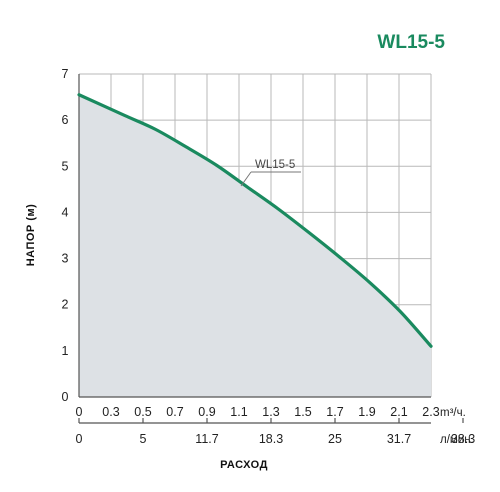 The width and height of the screenshot is (500, 492). I want to click on x-tick-label: 2.1, so click(398, 412).